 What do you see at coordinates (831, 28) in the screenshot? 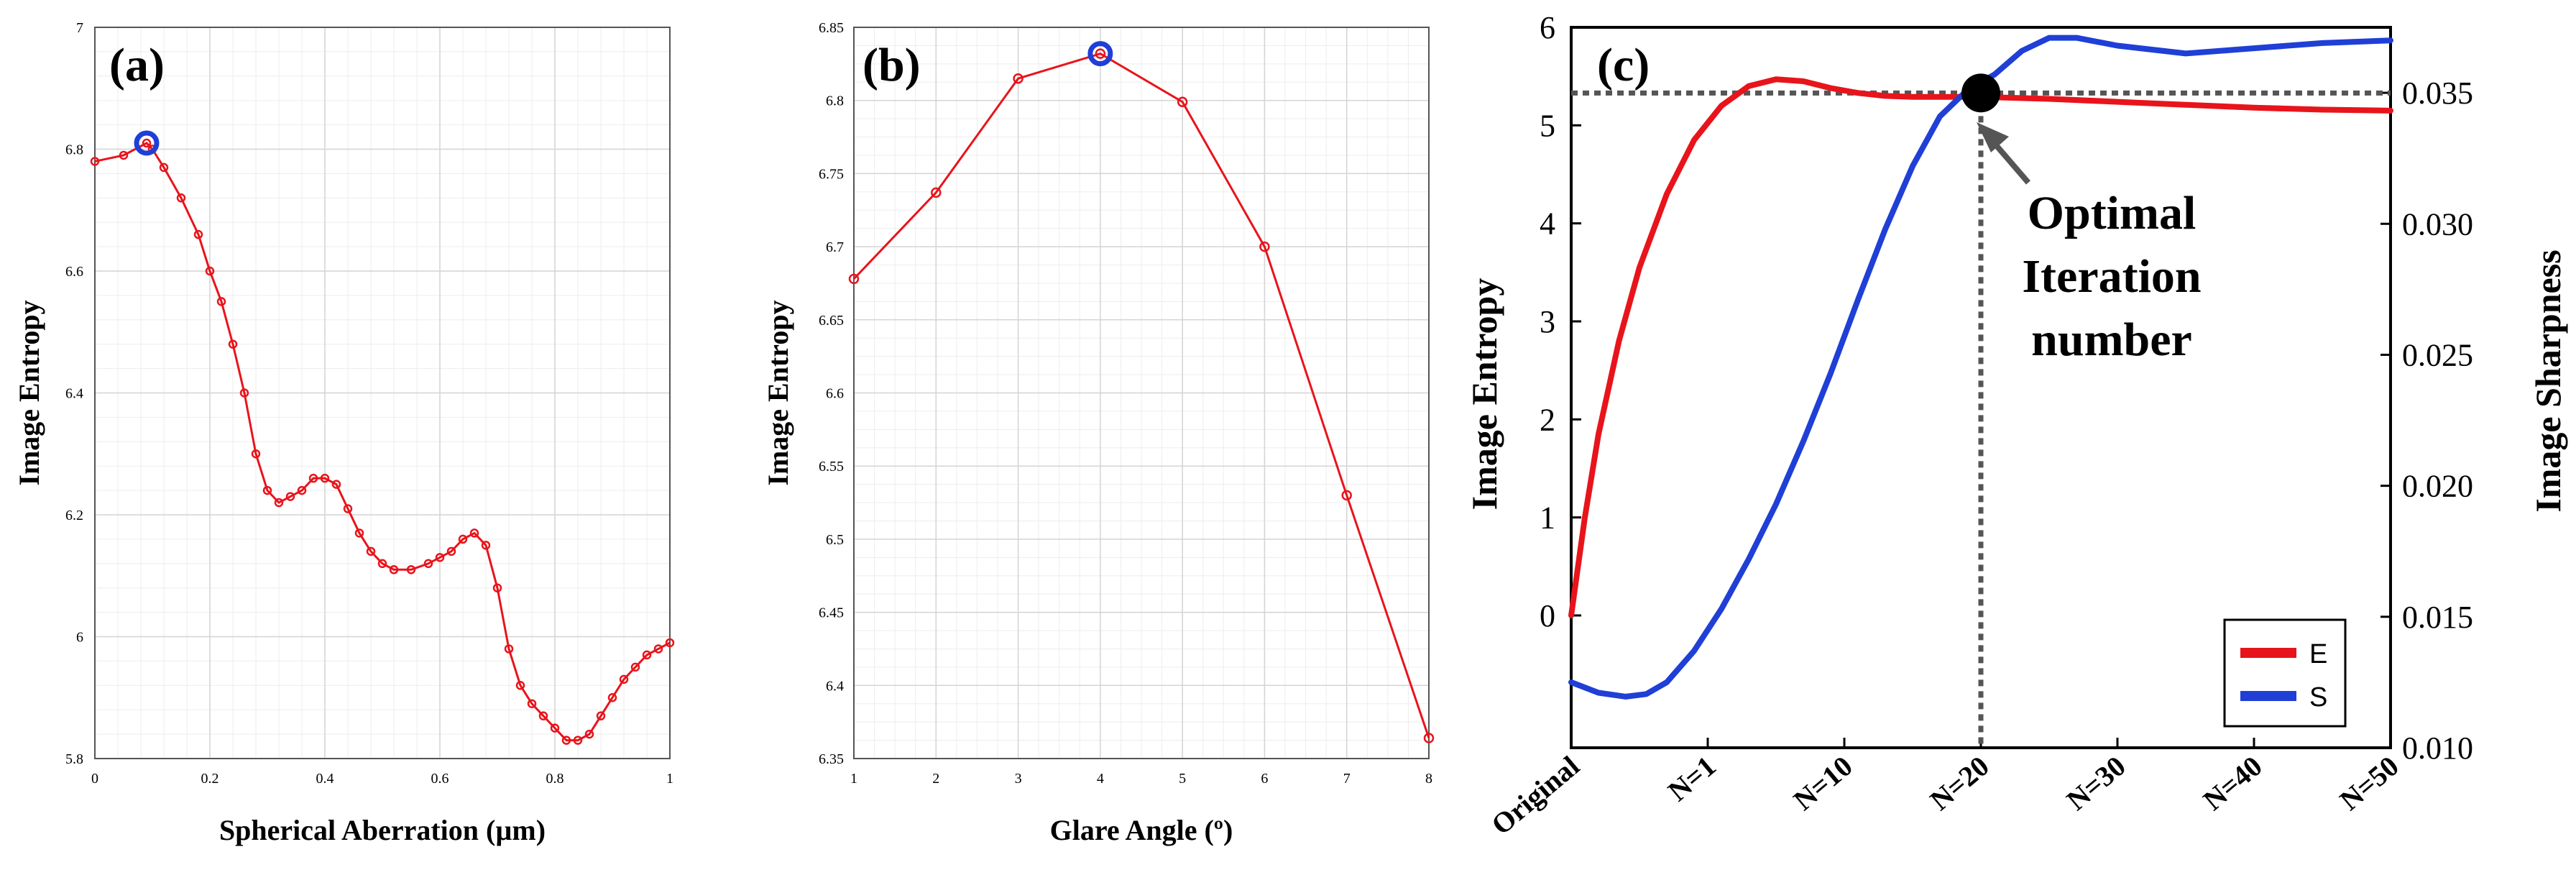
I see `y-tick-label: 6.85` at bounding box center [831, 28].